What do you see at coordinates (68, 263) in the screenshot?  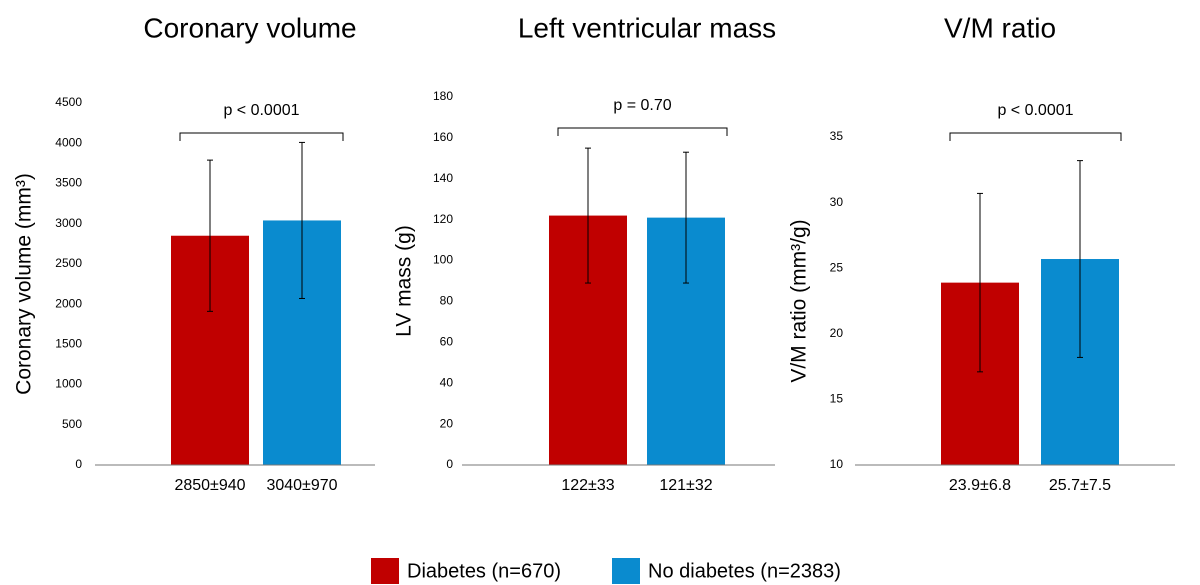 I see `y-tick-label: 2500` at bounding box center [68, 263].